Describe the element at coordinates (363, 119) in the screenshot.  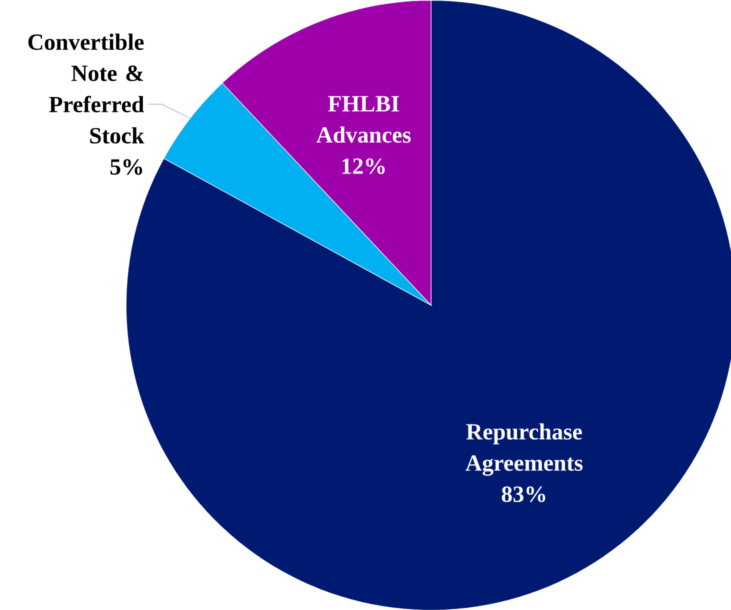
I see `slice-label: FHLBI Advances` at that location.